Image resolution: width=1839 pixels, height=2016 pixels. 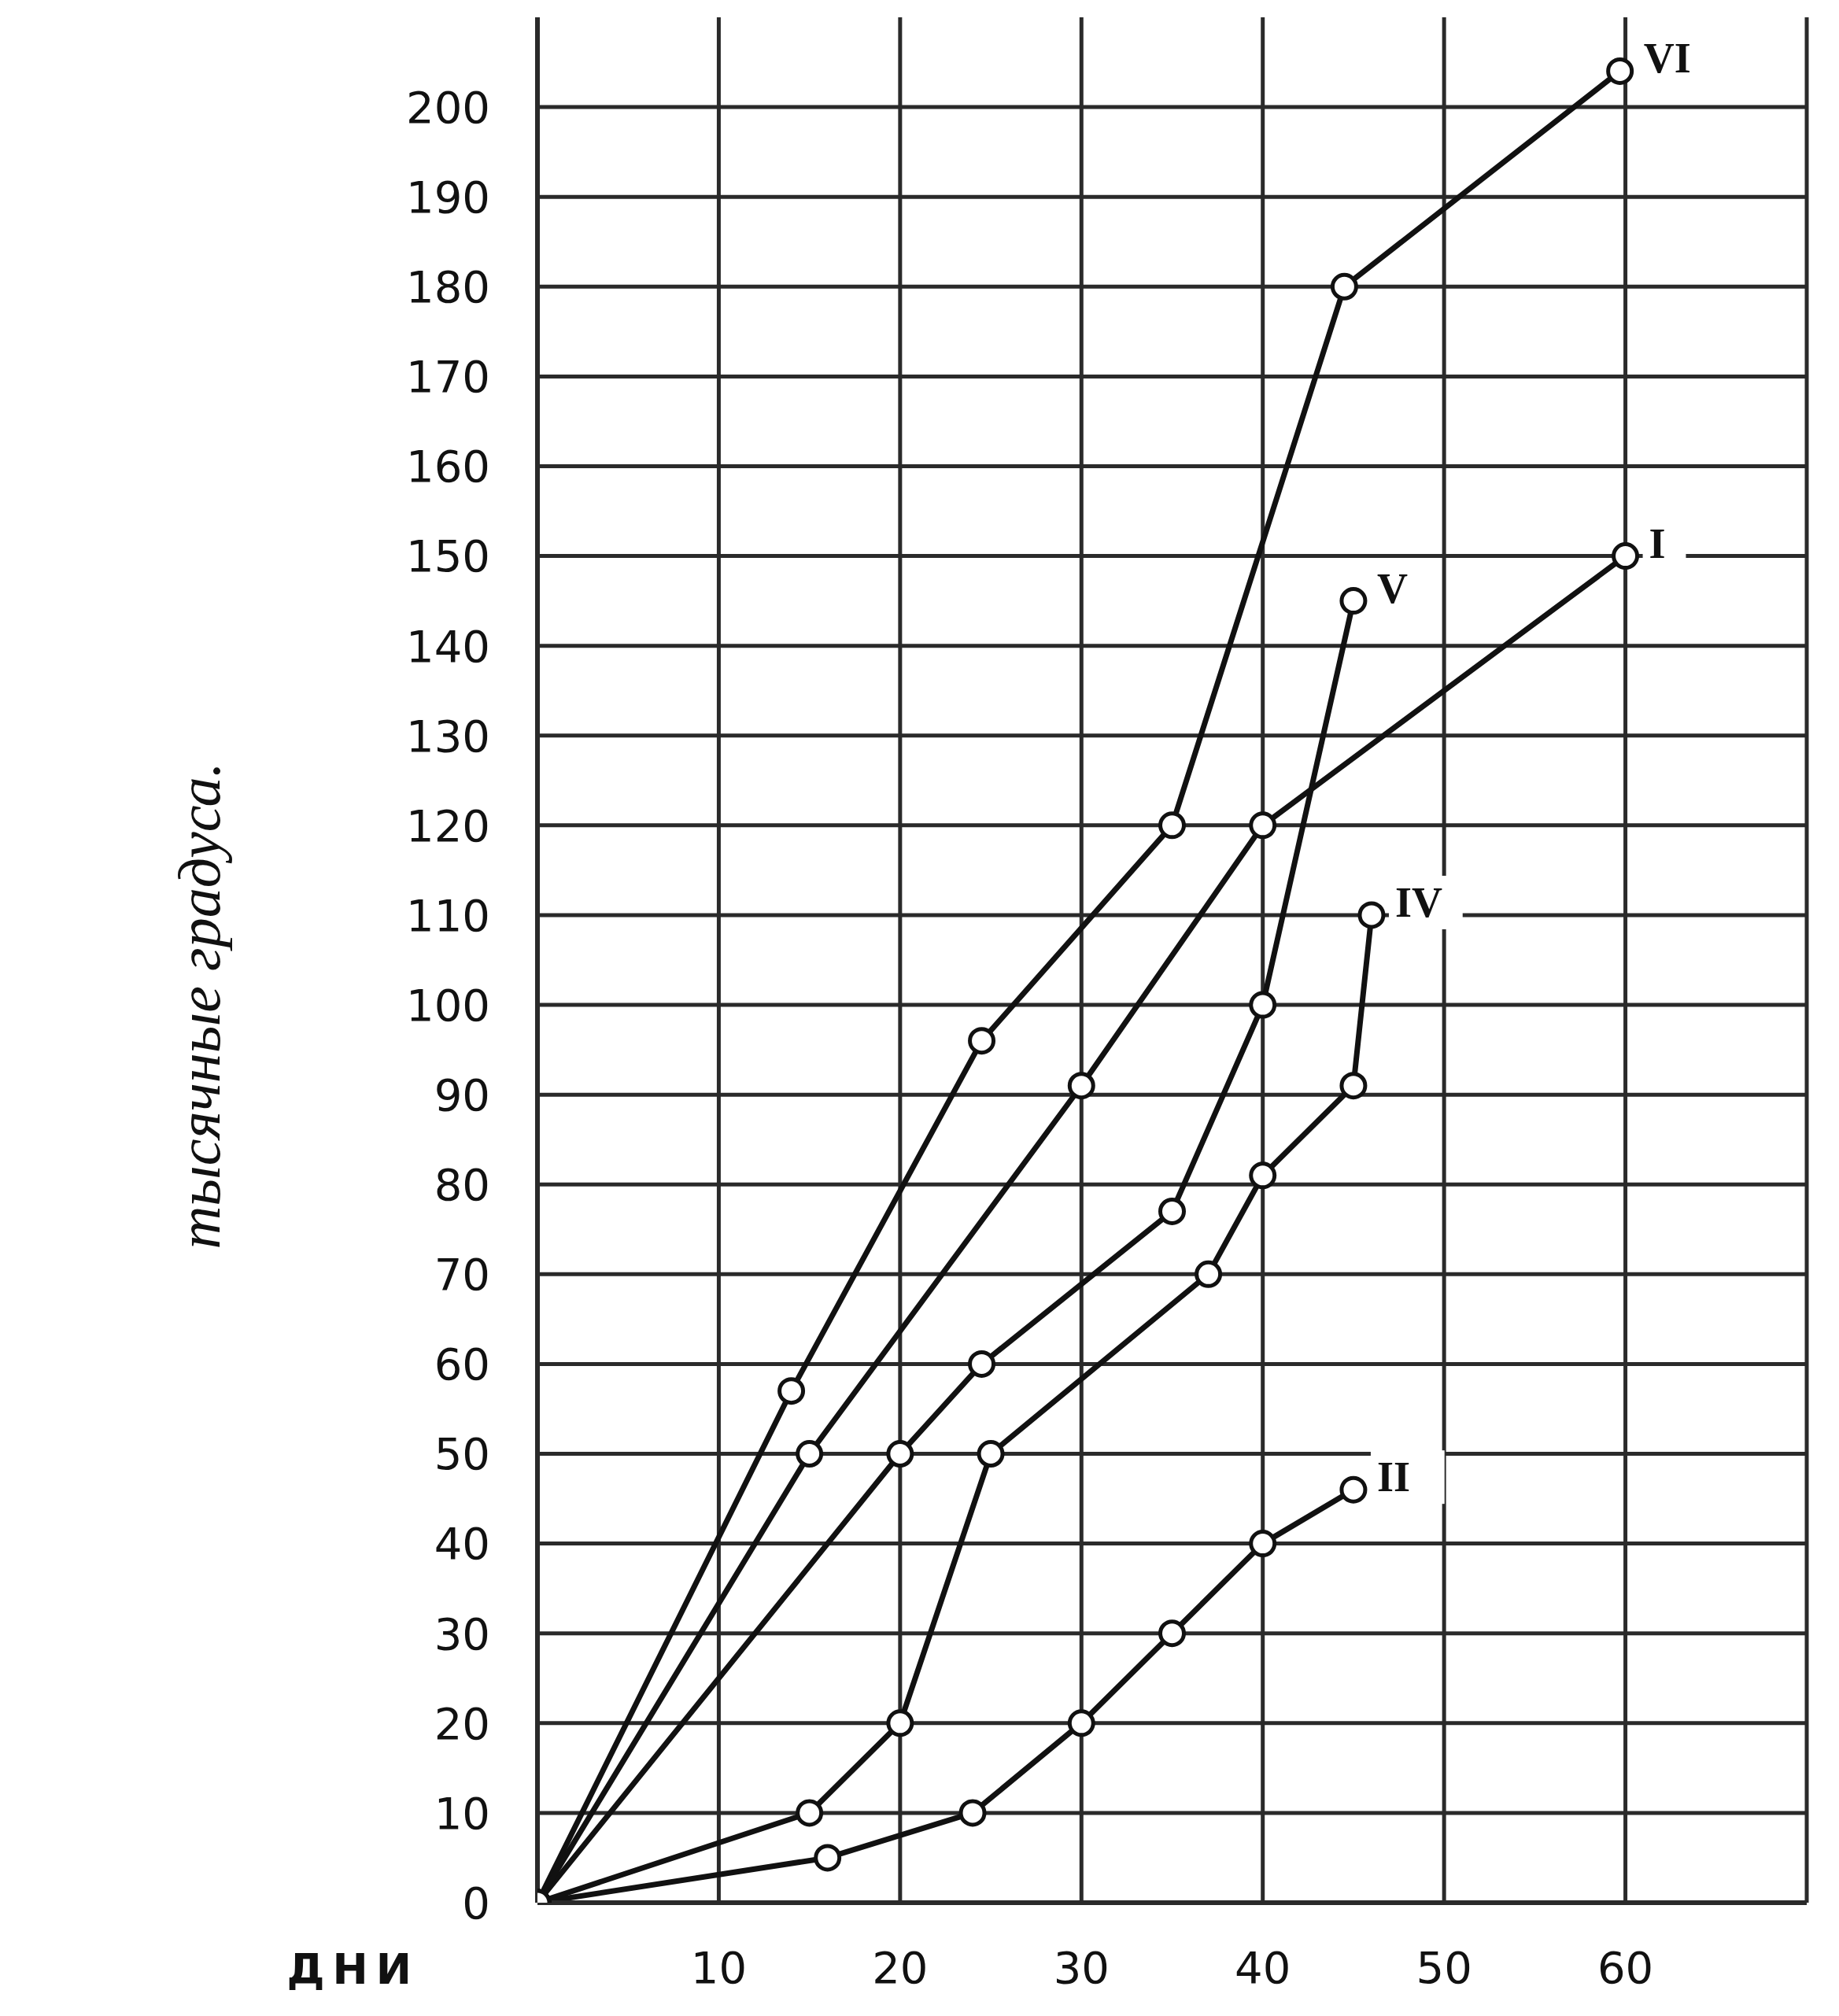 I want to click on series-label: VI, so click(x=1667, y=59).